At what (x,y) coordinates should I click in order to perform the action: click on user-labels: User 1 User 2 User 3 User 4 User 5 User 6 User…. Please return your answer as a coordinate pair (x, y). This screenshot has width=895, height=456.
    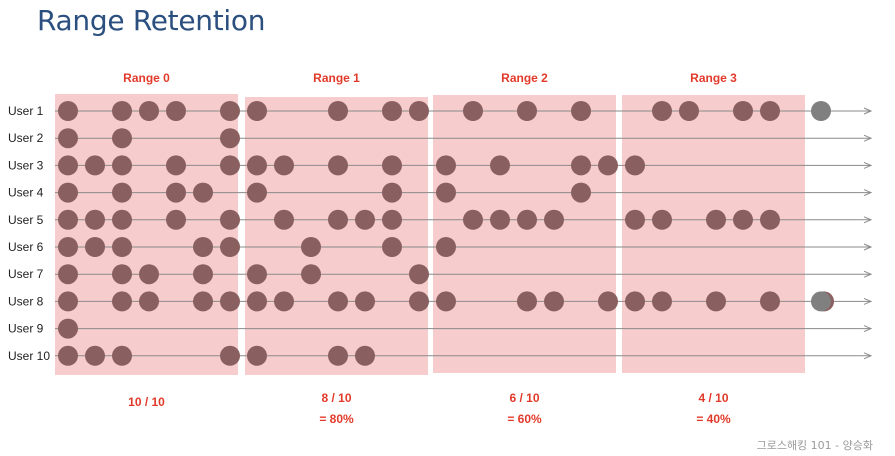
    Looking at the image, I should click on (29, 233).